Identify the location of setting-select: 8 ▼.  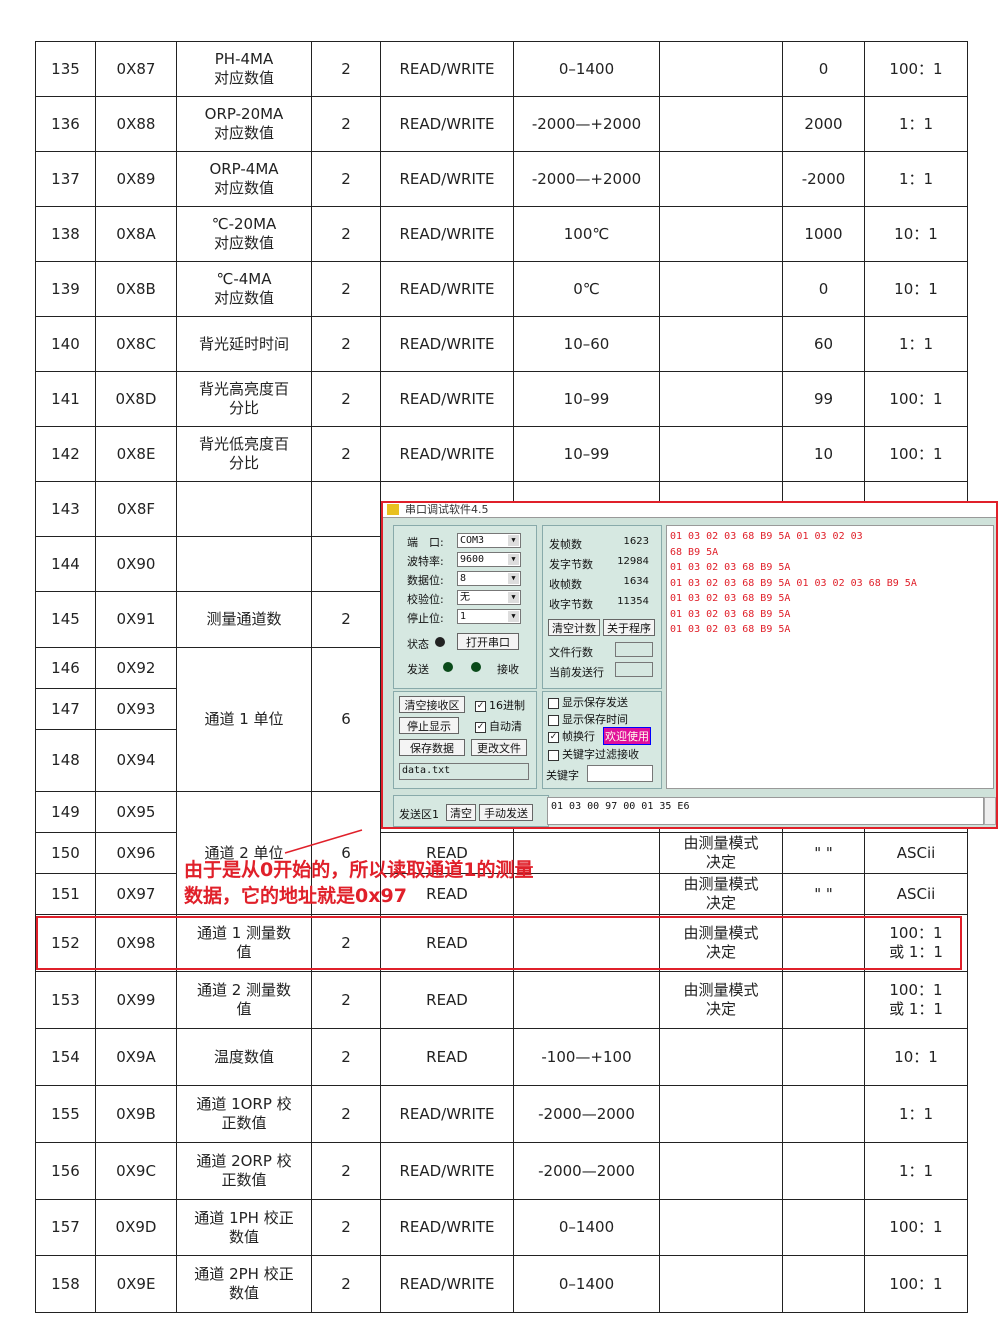
(489, 578).